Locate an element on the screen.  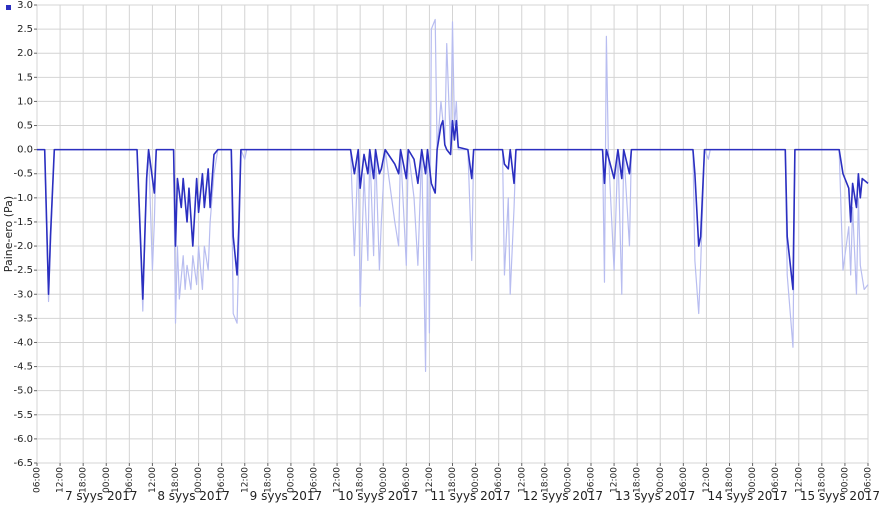
y-tick-label: 3.0 is located at coordinates (25, 5).